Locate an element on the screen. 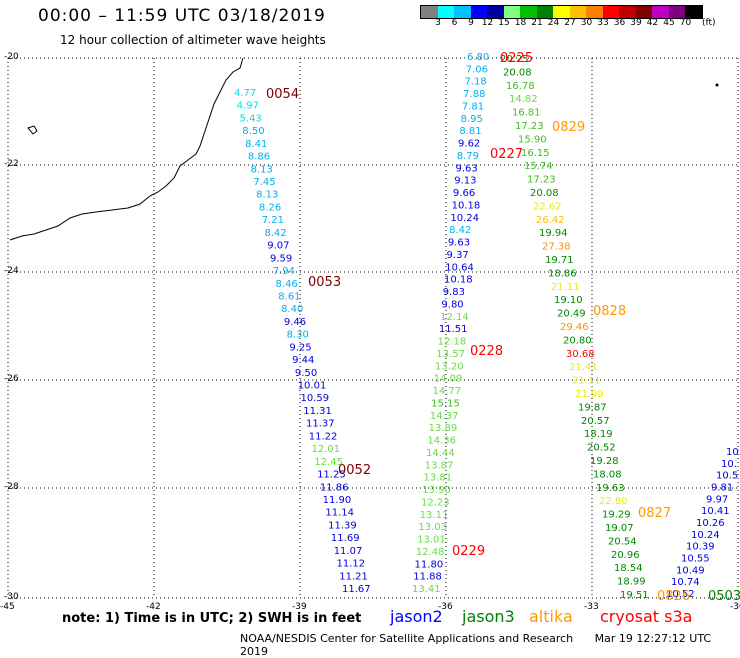  wave-height-value: 9.07 is located at coordinates (278, 246).